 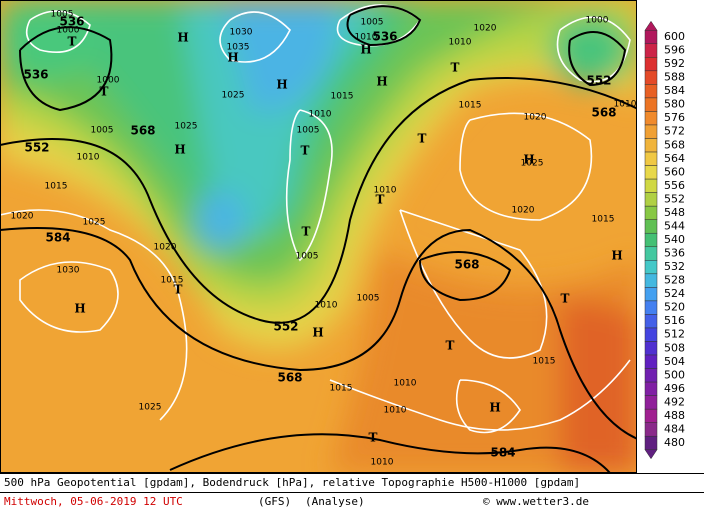 I want to click on colorbar-end, so click(x=651, y=25).